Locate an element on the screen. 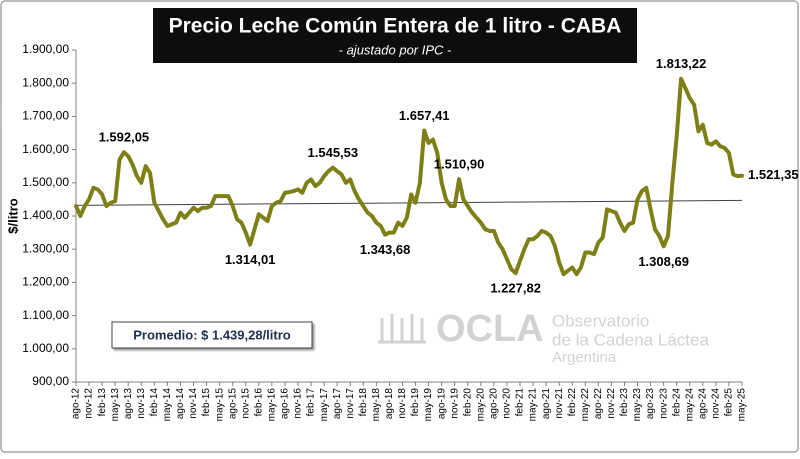 The width and height of the screenshot is (800, 459). x-tick-label: feb-25 is located at coordinates (729, 402).